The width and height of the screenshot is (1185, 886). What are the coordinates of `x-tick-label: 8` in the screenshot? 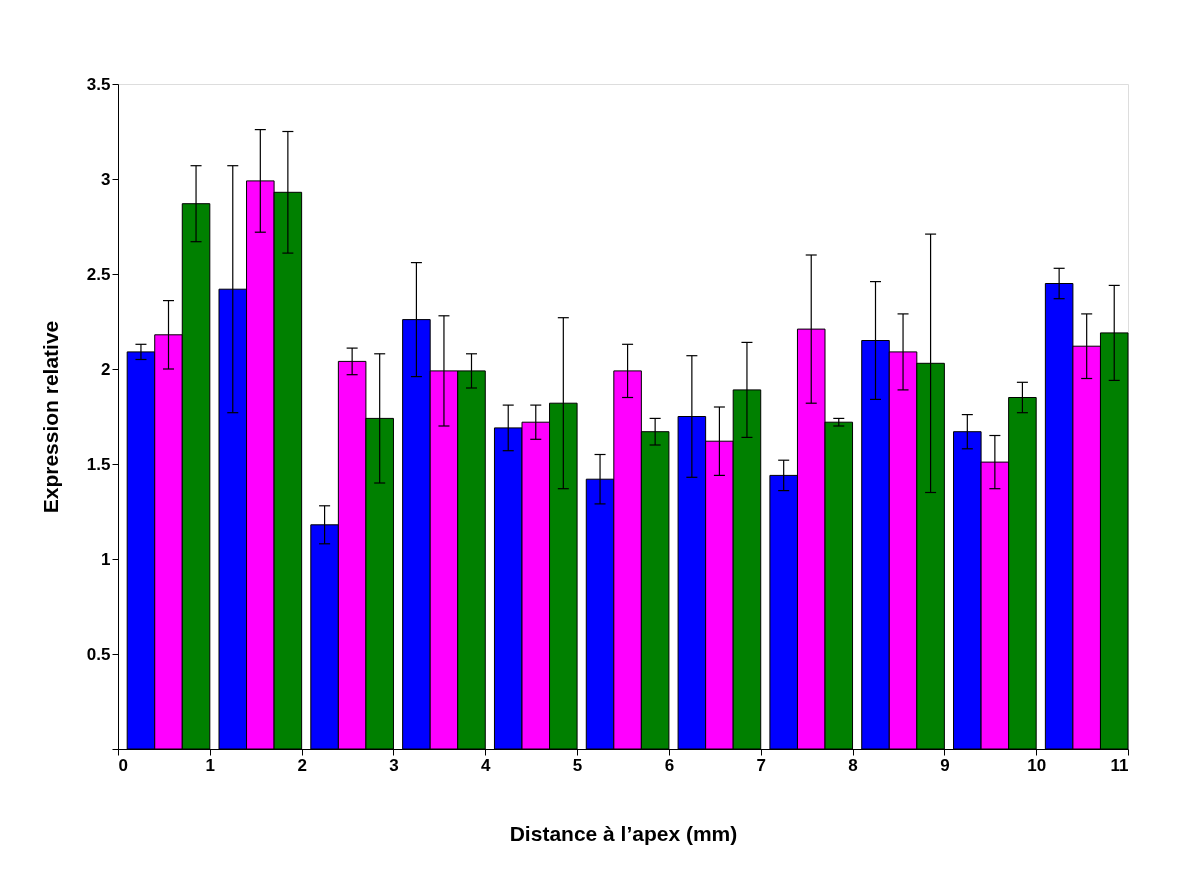 It's located at (853, 765).